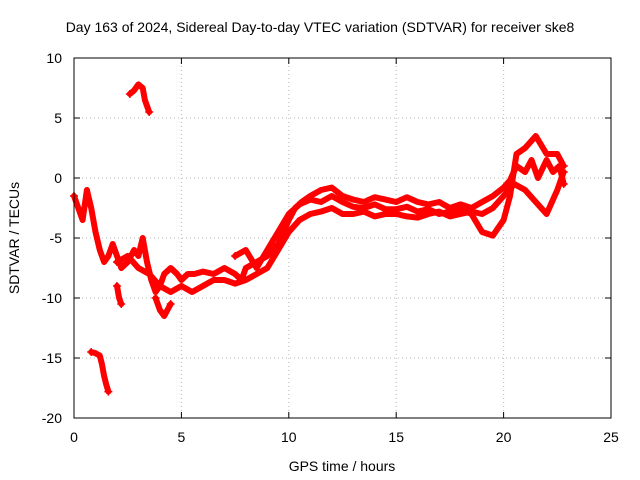 The width and height of the screenshot is (640, 480). Describe the element at coordinates (58, 118) in the screenshot. I see `y-tick-label: 5` at that location.